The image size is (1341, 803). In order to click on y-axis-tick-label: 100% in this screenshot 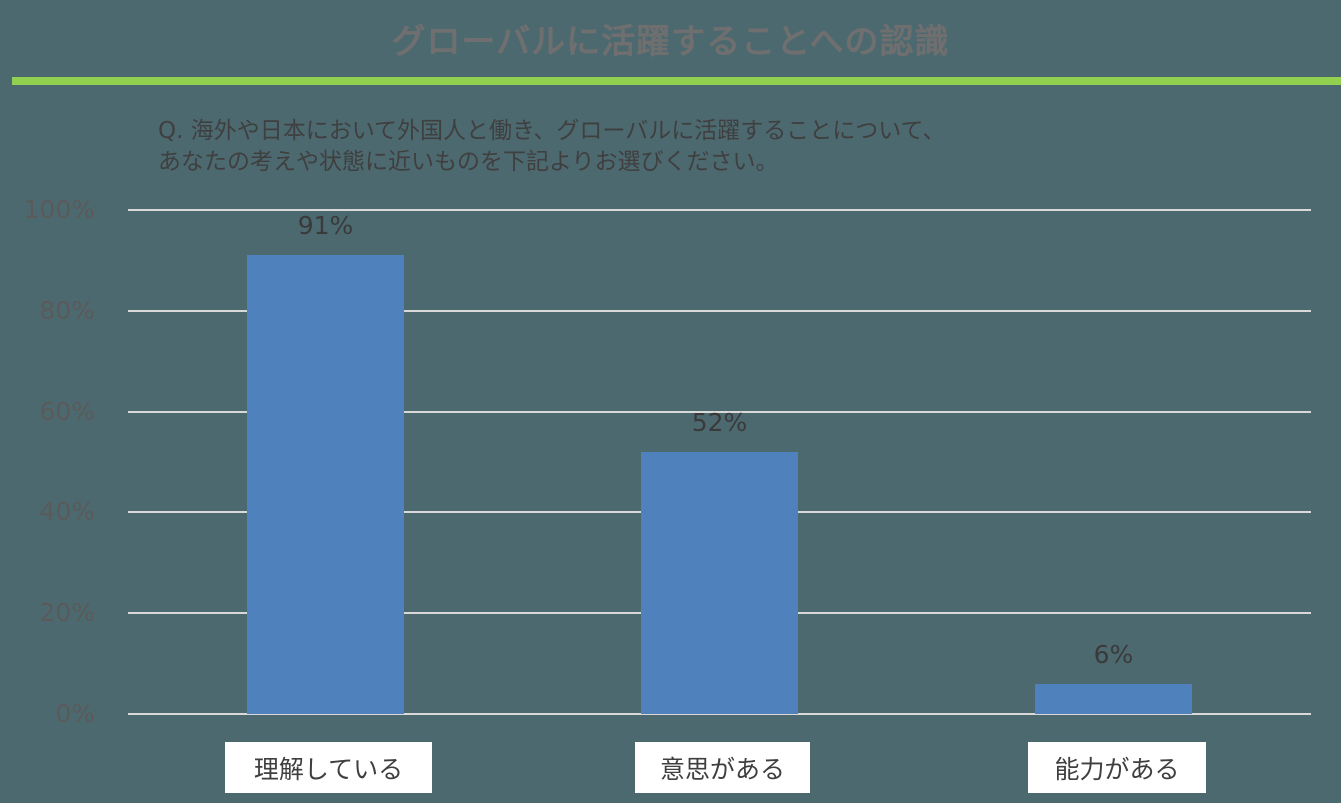, I will do `click(59, 209)`.